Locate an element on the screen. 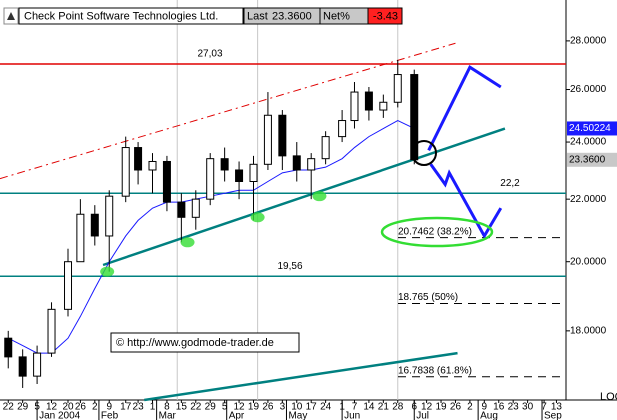 The height and width of the screenshot is (420, 617). month-label: Sep is located at coordinates (553, 415).